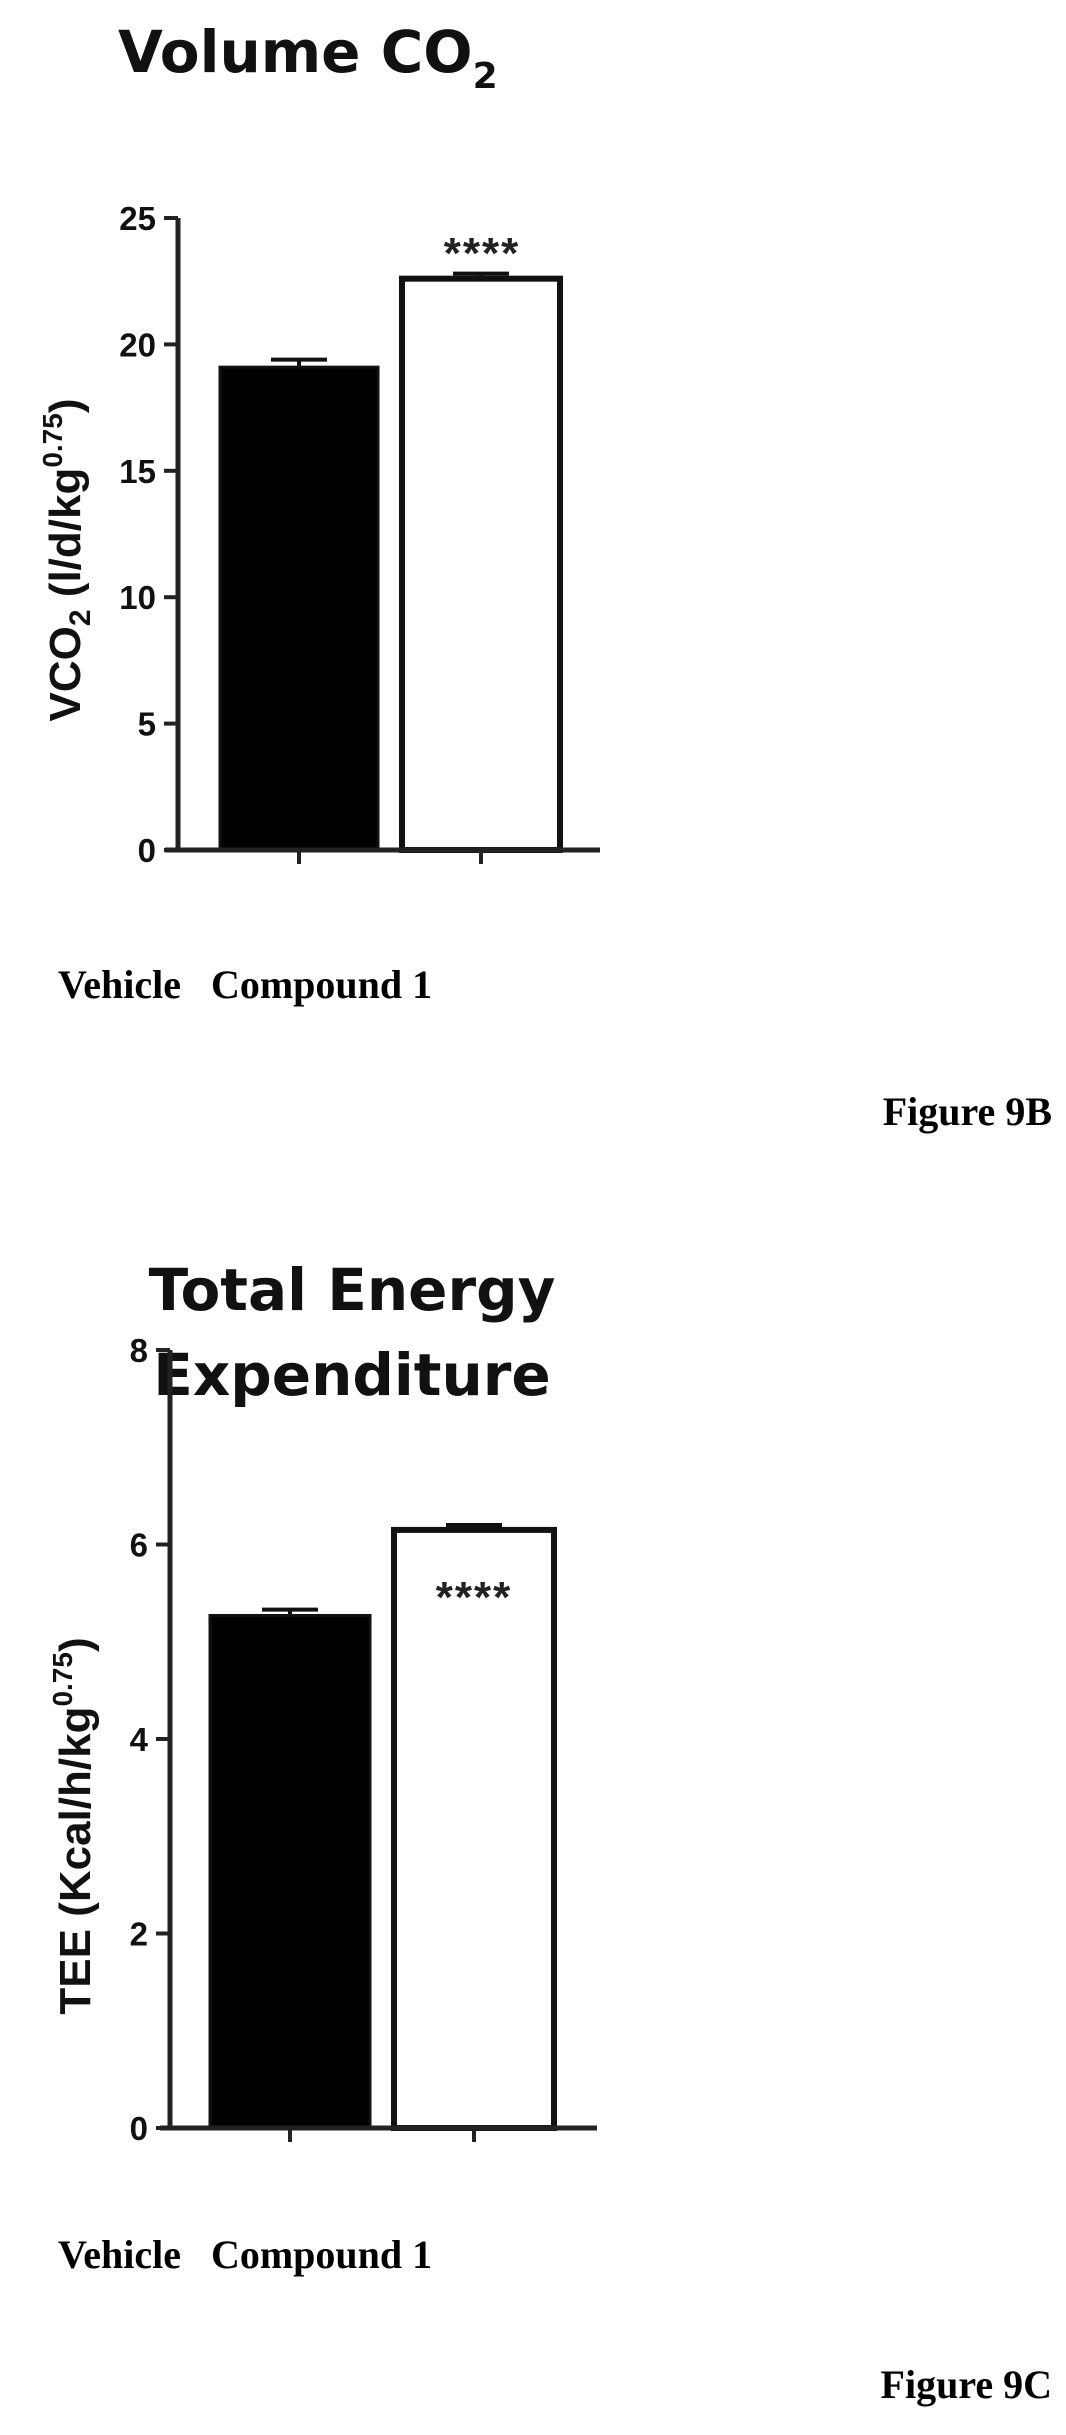 Image resolution: width=1066 pixels, height=2435 pixels. Describe the element at coordinates (966, 2384) in the screenshot. I see `figure-9c-label: Figure 9C` at that location.